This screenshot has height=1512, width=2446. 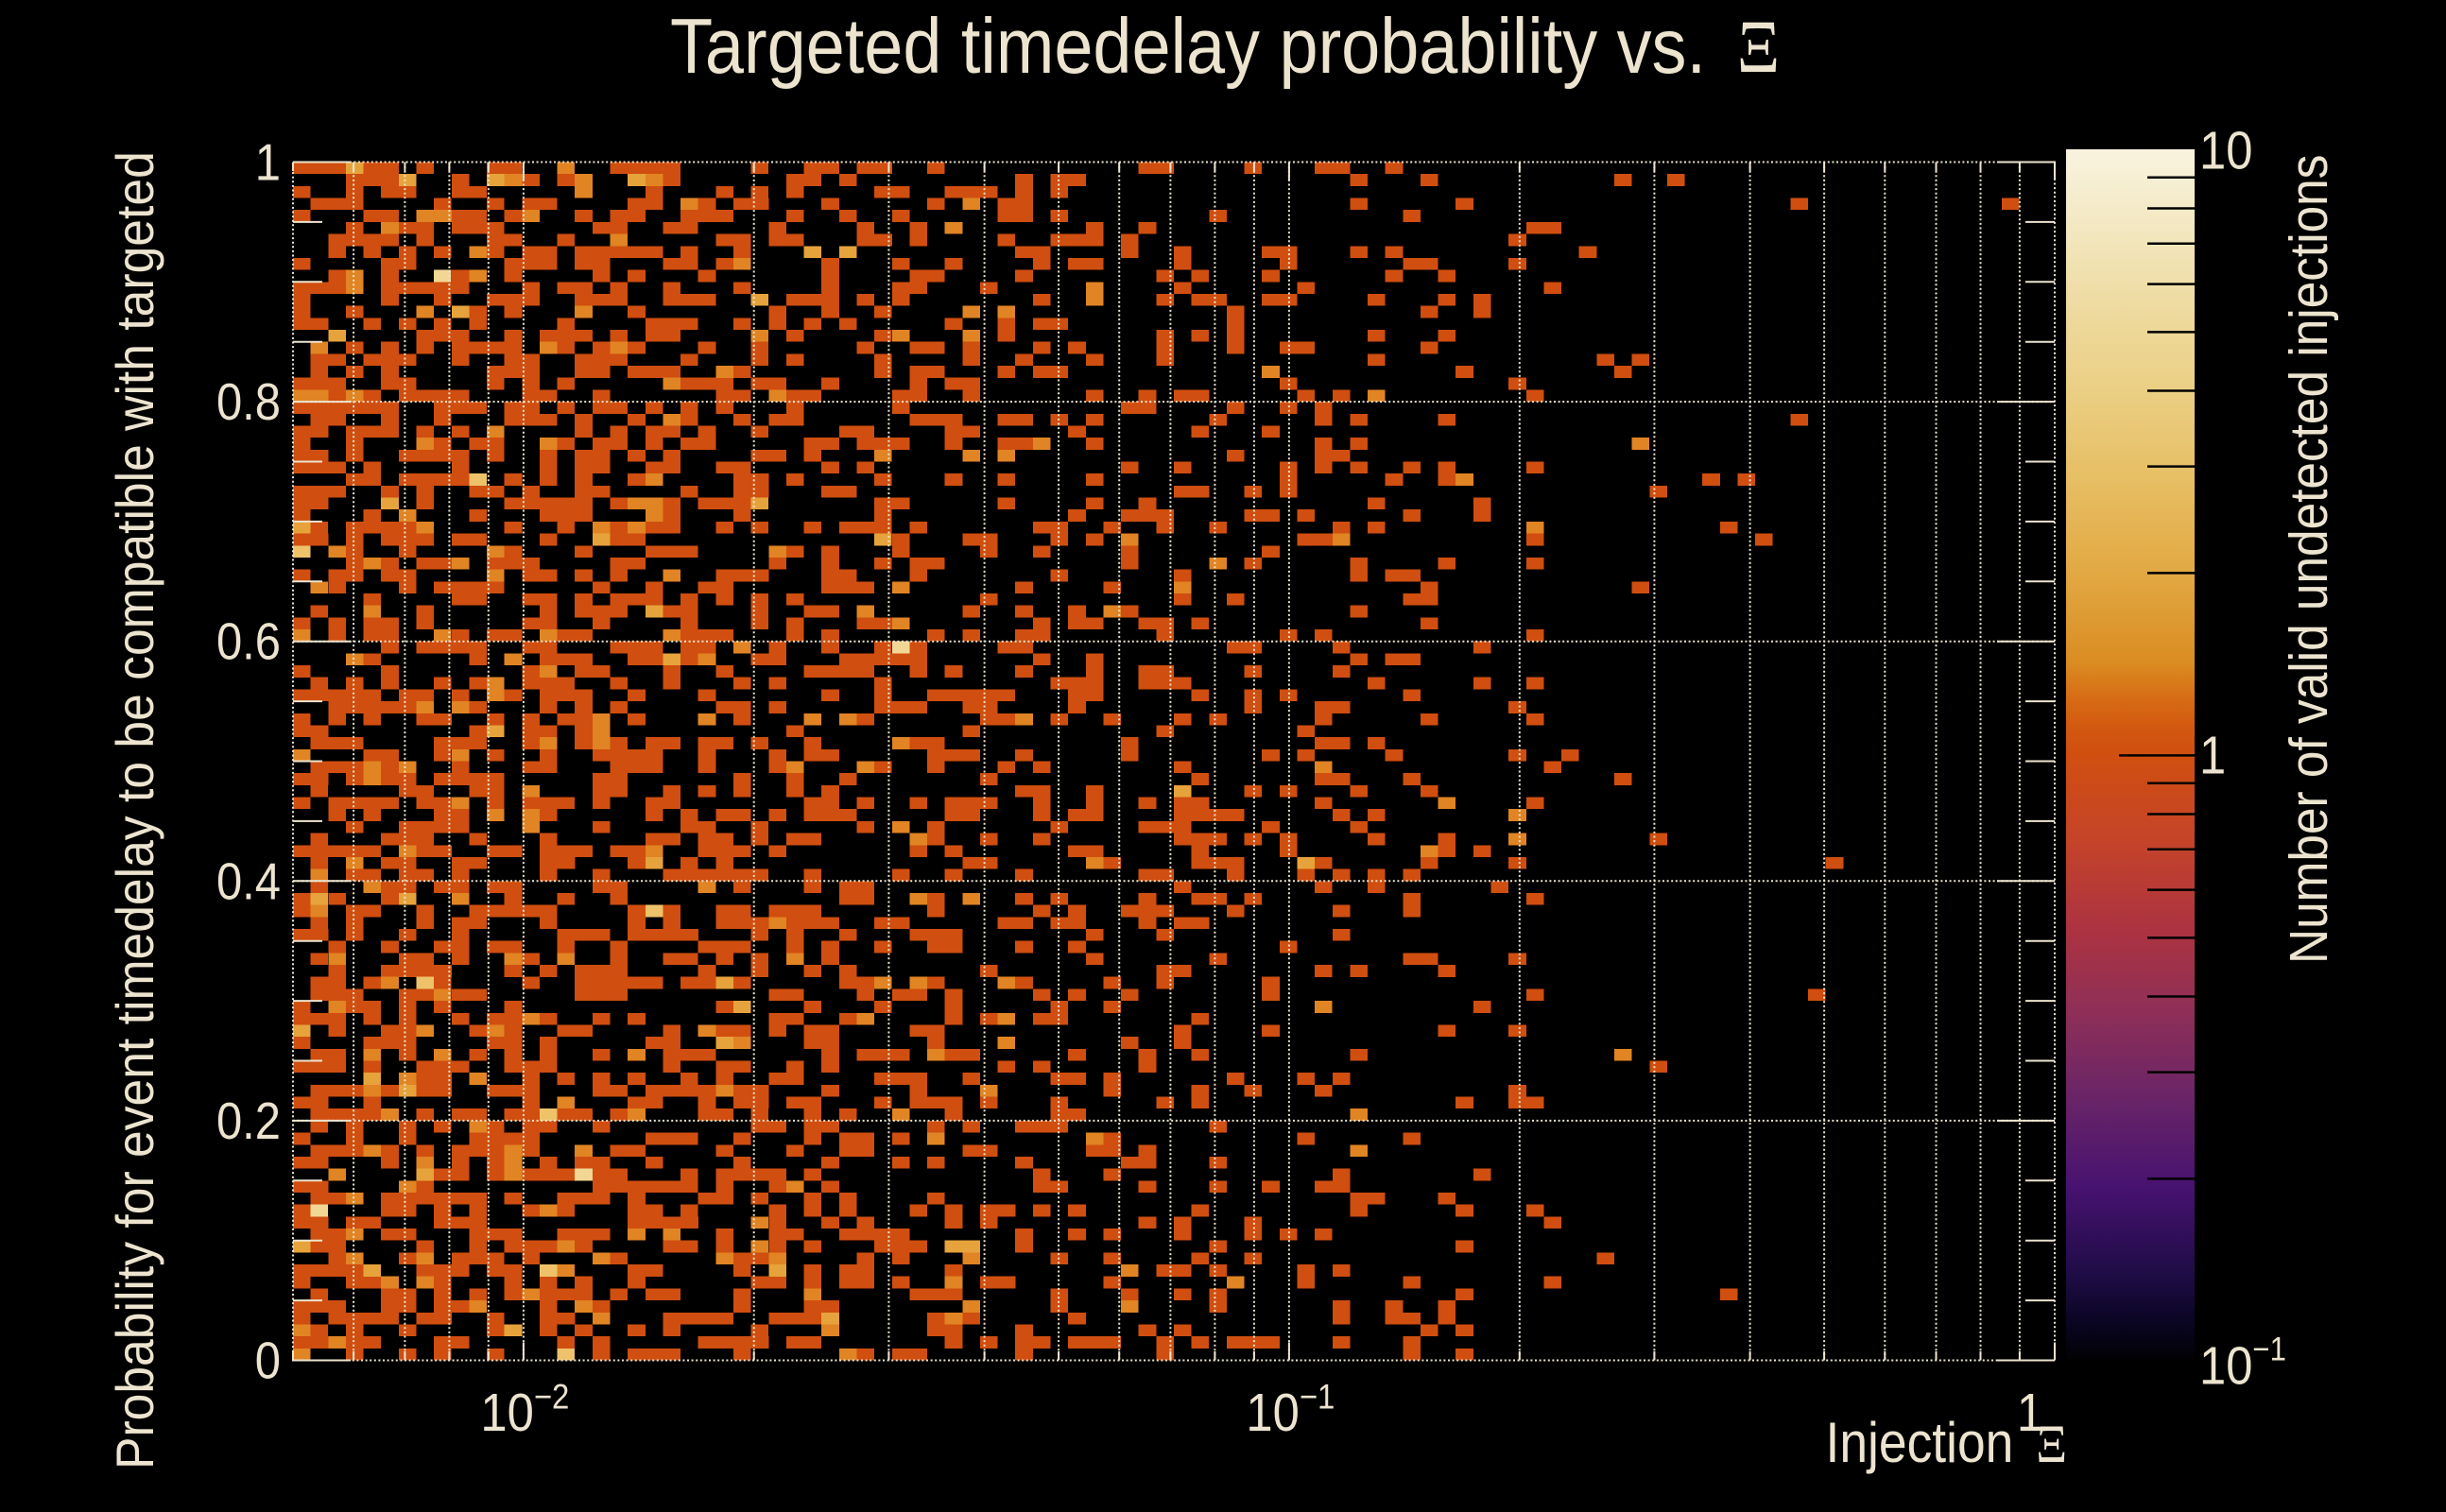 What do you see at coordinates (2309, 559) in the screenshot?
I see `svg-text:Number of valid undetected inj: Number of valid undetected injections` at bounding box center [2309, 559].